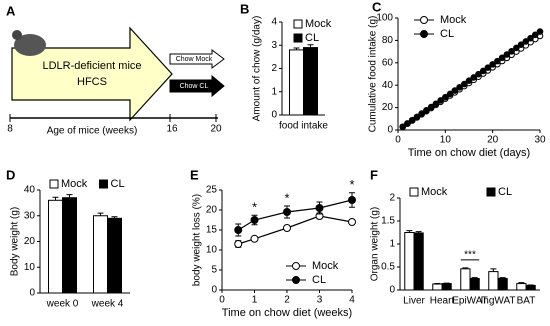 The width and height of the screenshot is (550, 326). I want to click on branch-arrow, so click(197, 59).